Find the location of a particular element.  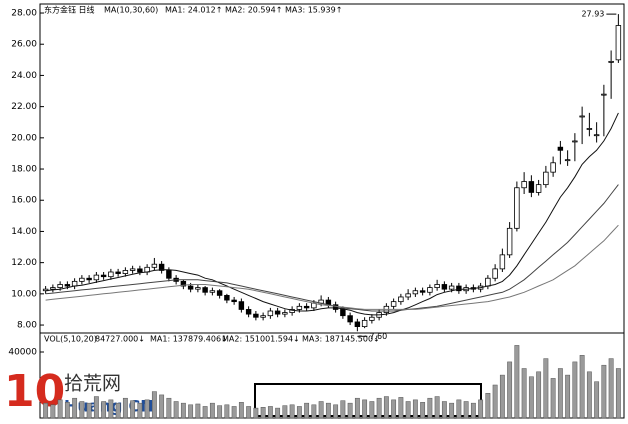

y-tick-label: 12.00 is located at coordinates (24, 263).